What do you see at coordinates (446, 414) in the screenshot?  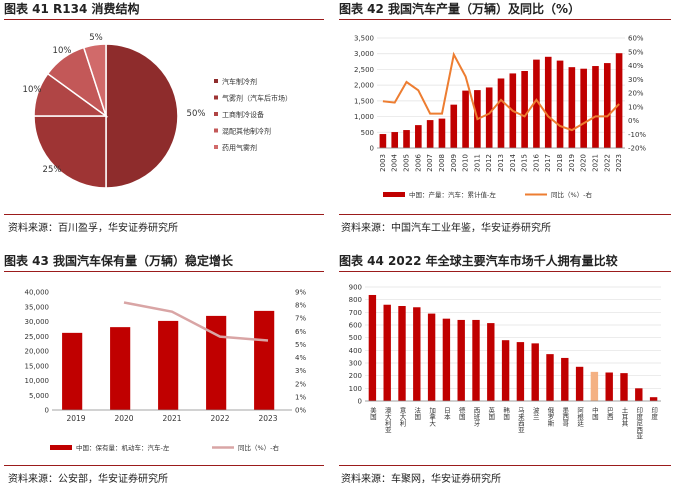 I see `x-tick-label: 日本` at bounding box center [446, 414].